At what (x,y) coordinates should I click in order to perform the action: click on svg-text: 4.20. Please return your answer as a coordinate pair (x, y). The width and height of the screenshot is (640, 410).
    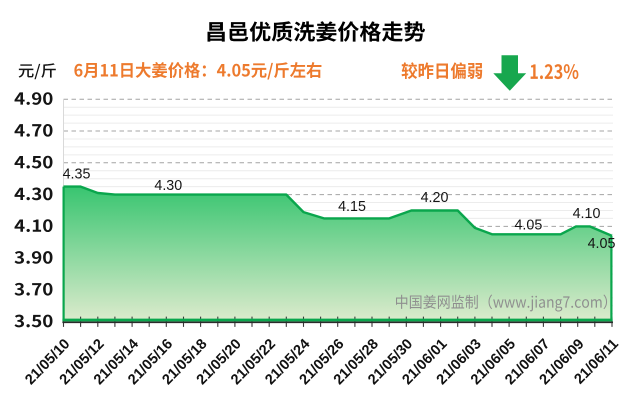
    Looking at the image, I should click on (435, 198).